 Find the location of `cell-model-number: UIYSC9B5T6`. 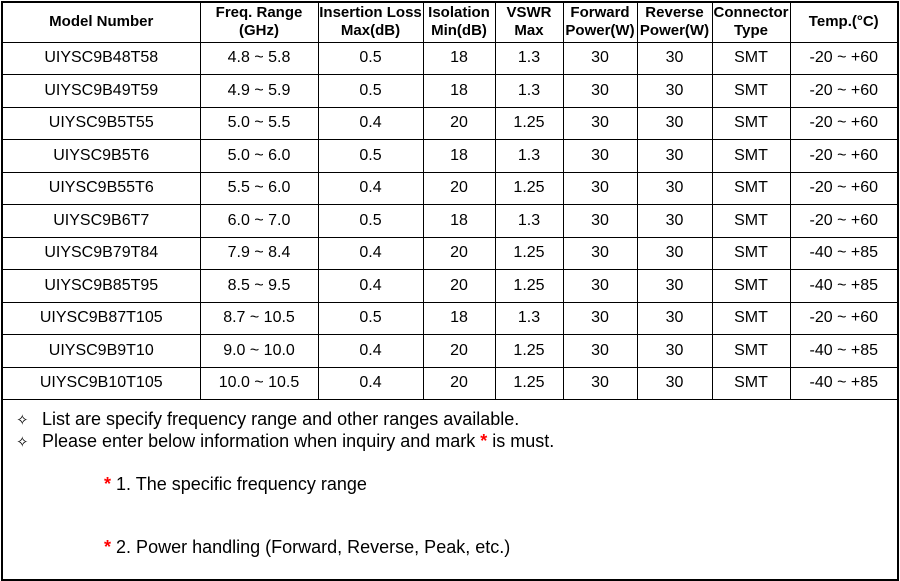

cell-model-number: UIYSC9B5T6 is located at coordinates (101, 156).